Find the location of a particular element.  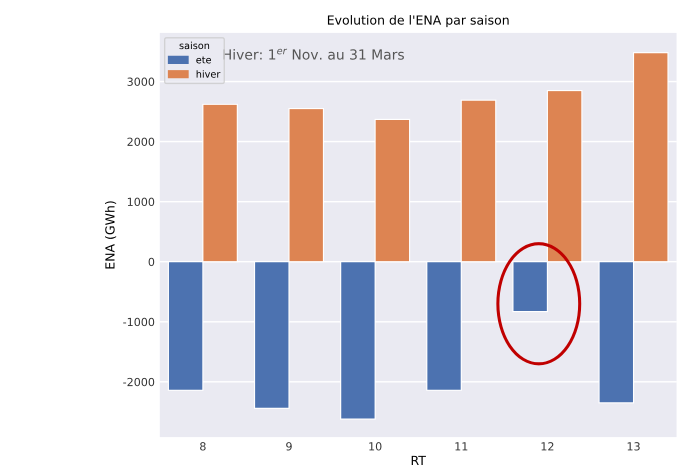

y-tick-label: -1000 is located at coordinates (138, 322).